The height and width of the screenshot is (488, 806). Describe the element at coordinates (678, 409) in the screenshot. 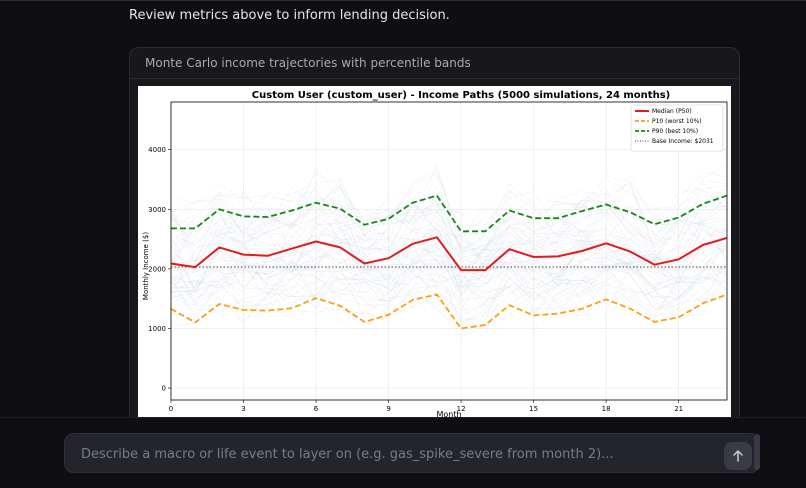

I see `x-tick-label: 21` at that location.